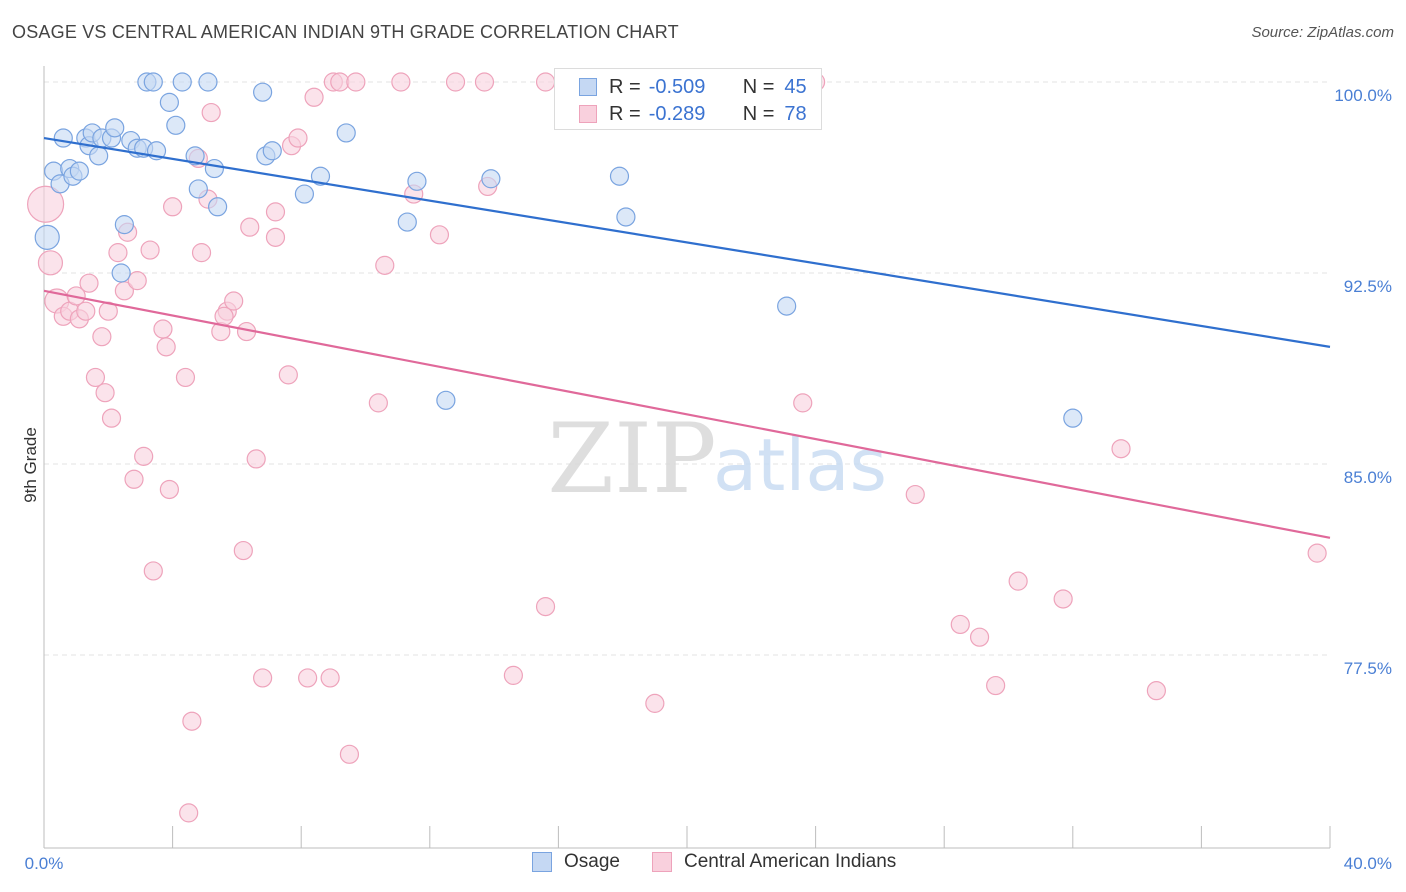 This screenshot has height=892, width=1406. What do you see at coordinates (758, 113) in the screenshot?
I see `legend-n-label: N =` at bounding box center [758, 113].